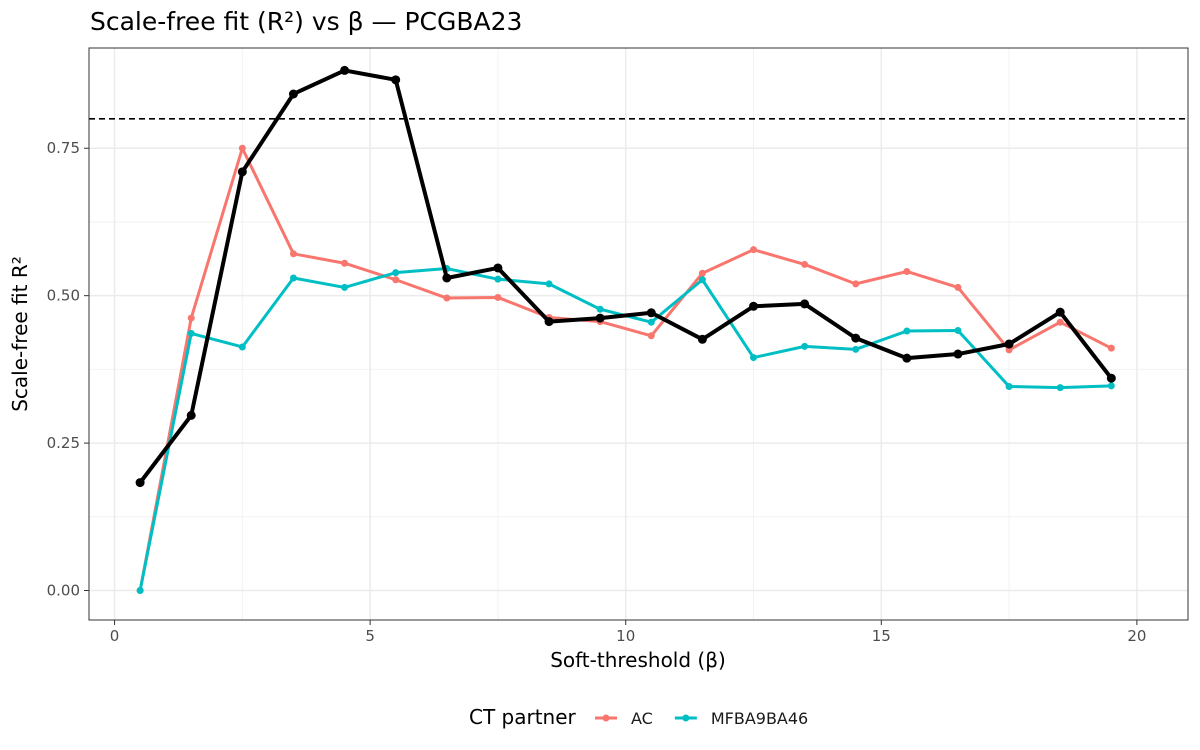 The image size is (1200, 750). I want to click on y-axis: 0.00 0.25 0.50 0.75, so click(68, 369).